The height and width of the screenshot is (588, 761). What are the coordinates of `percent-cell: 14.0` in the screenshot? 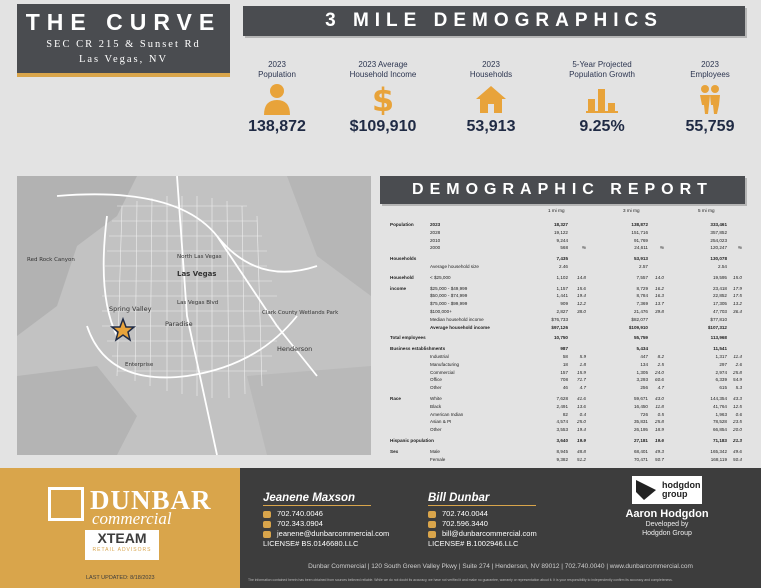 It's located at (659, 277).